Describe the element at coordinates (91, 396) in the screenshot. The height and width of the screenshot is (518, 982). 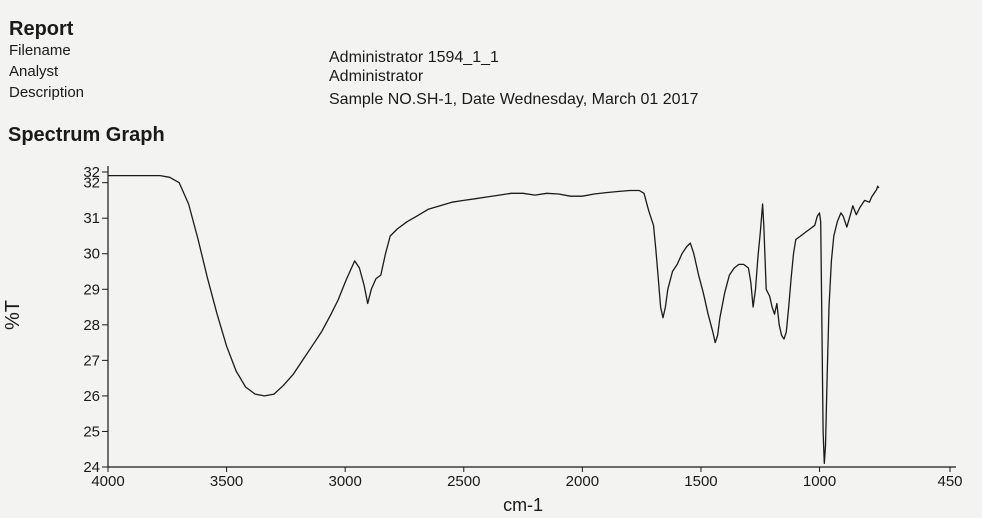
I see `y-tick-label: 26` at that location.